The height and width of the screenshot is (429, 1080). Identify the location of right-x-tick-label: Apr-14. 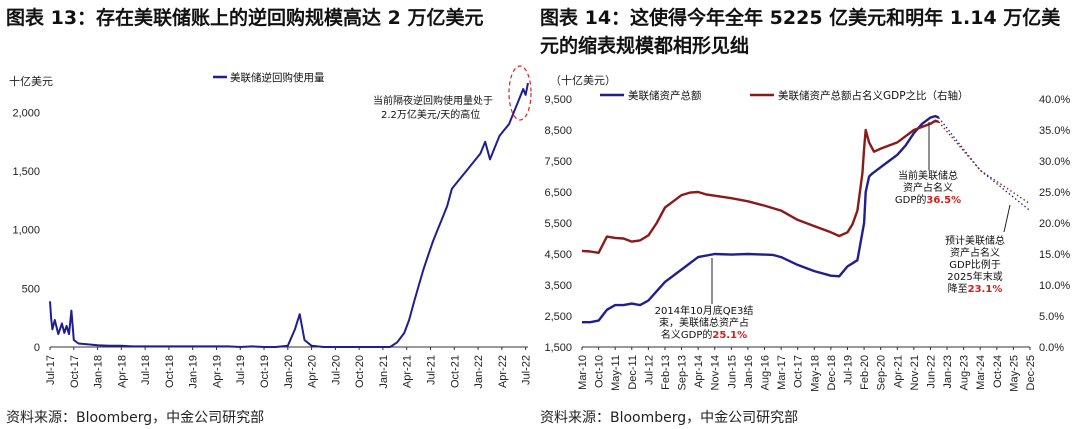
(699, 371).